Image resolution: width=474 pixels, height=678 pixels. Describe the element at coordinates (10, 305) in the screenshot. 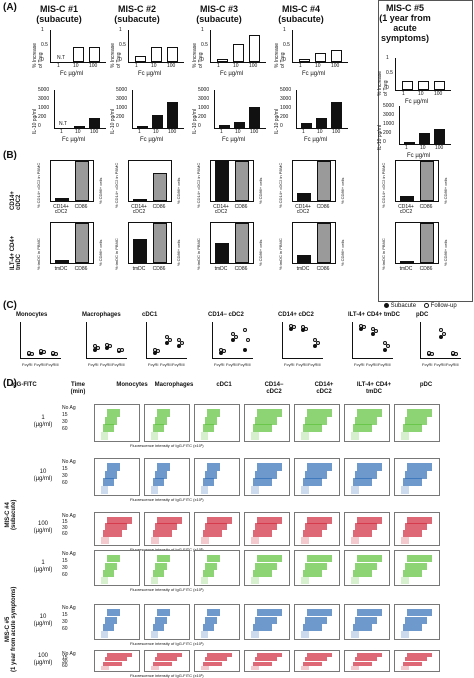

I see `panel-c-label: (C)` at that location.